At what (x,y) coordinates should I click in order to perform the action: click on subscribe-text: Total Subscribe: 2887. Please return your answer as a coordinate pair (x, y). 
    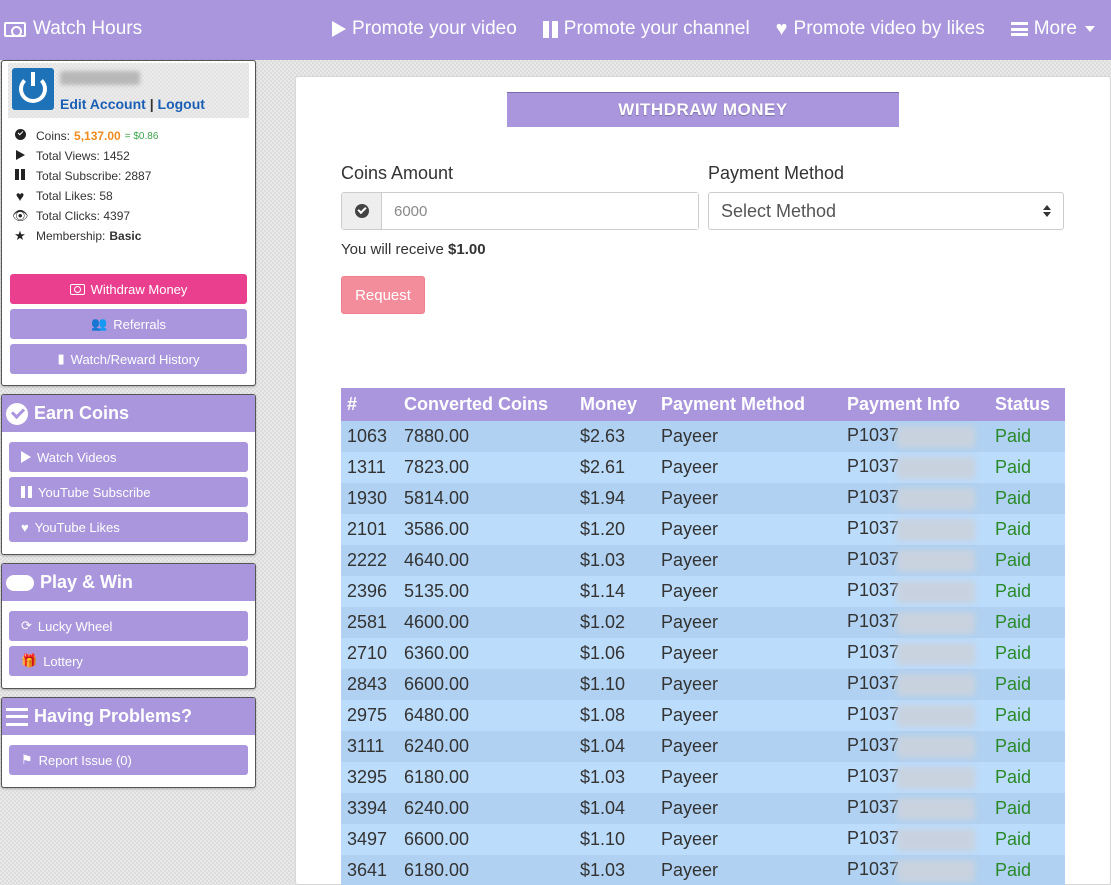
    Looking at the image, I should click on (94, 176).